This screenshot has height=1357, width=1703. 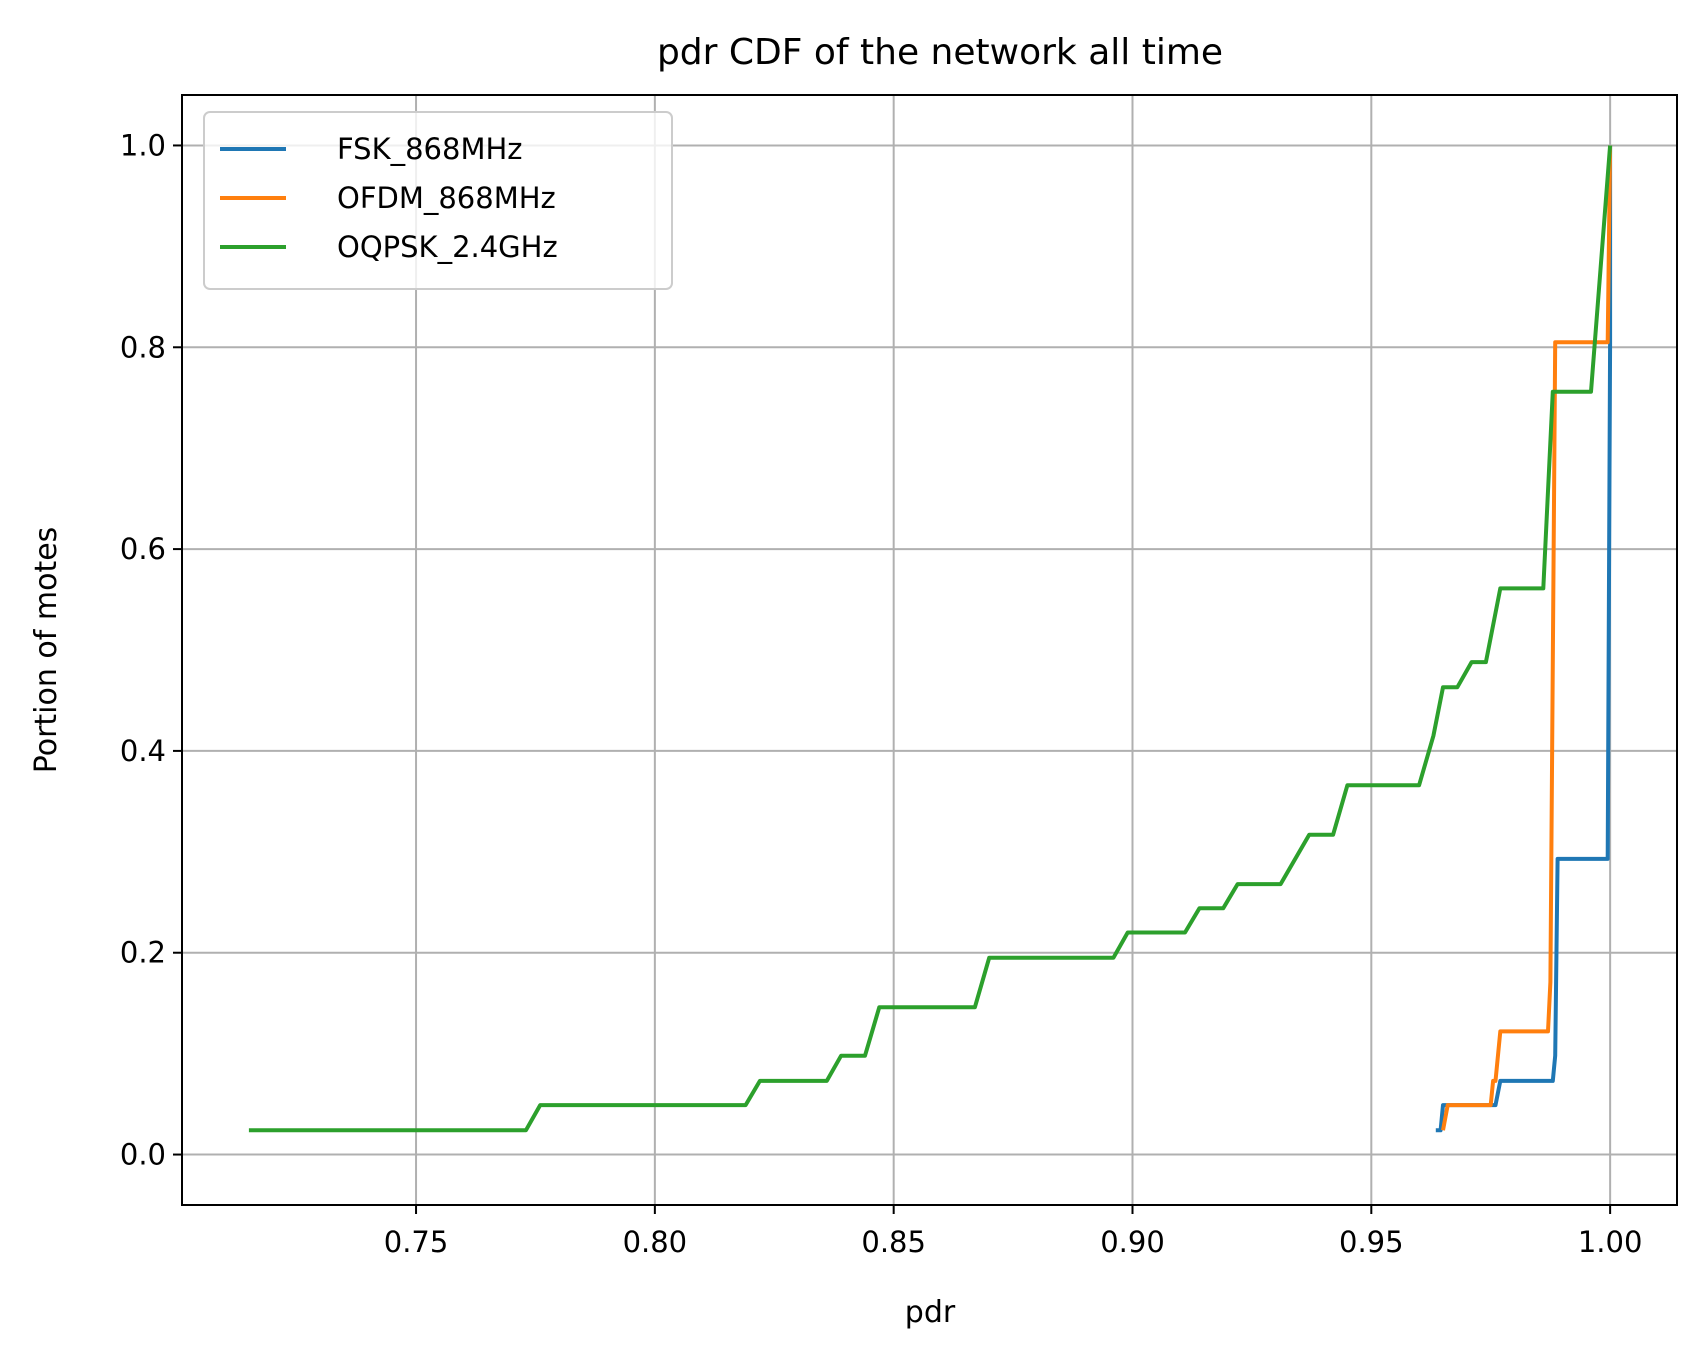 What do you see at coordinates (940, 52) in the screenshot?
I see `chart-title: pdr CDF of the network all time` at bounding box center [940, 52].